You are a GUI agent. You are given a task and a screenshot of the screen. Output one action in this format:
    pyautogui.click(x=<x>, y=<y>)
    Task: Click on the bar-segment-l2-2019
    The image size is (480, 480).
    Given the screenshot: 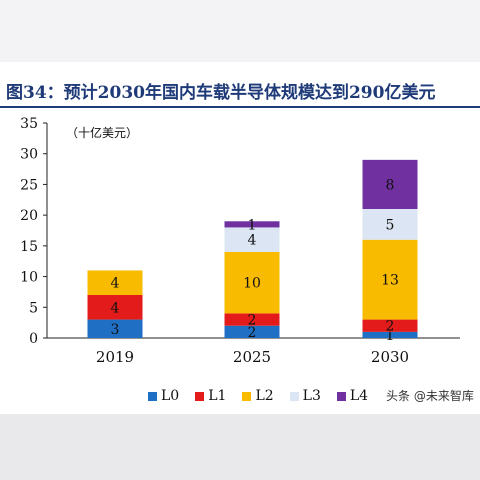 What is the action you would take?
    pyautogui.click(x=115, y=282)
    